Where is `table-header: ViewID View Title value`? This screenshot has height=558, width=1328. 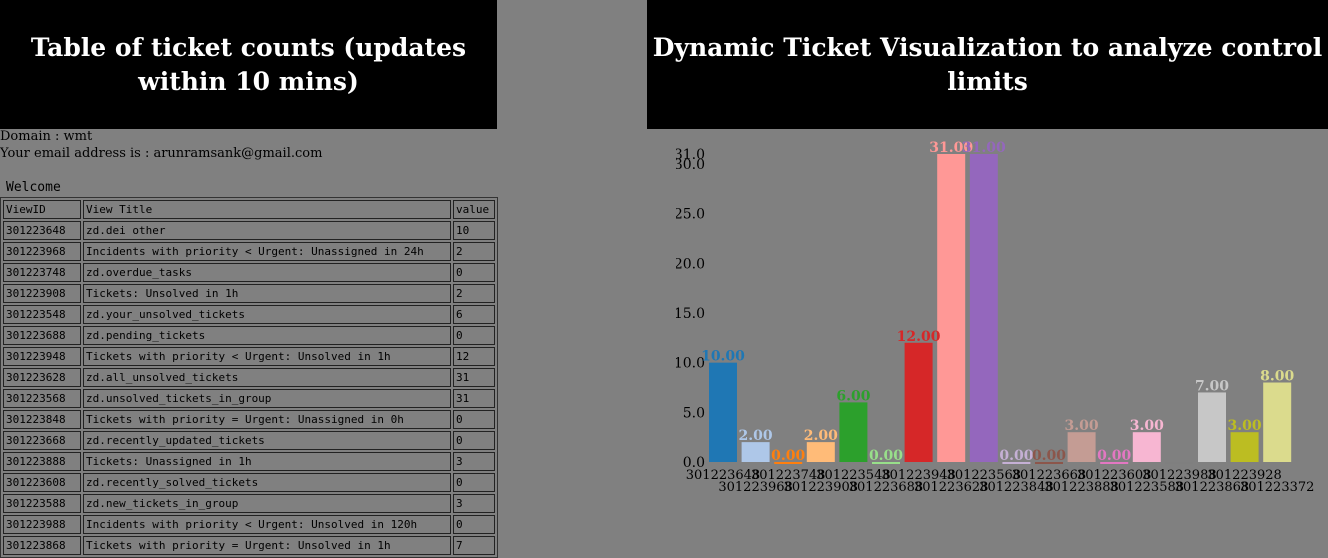 table-header: ViewID View Title value is located at coordinates (249, 209).